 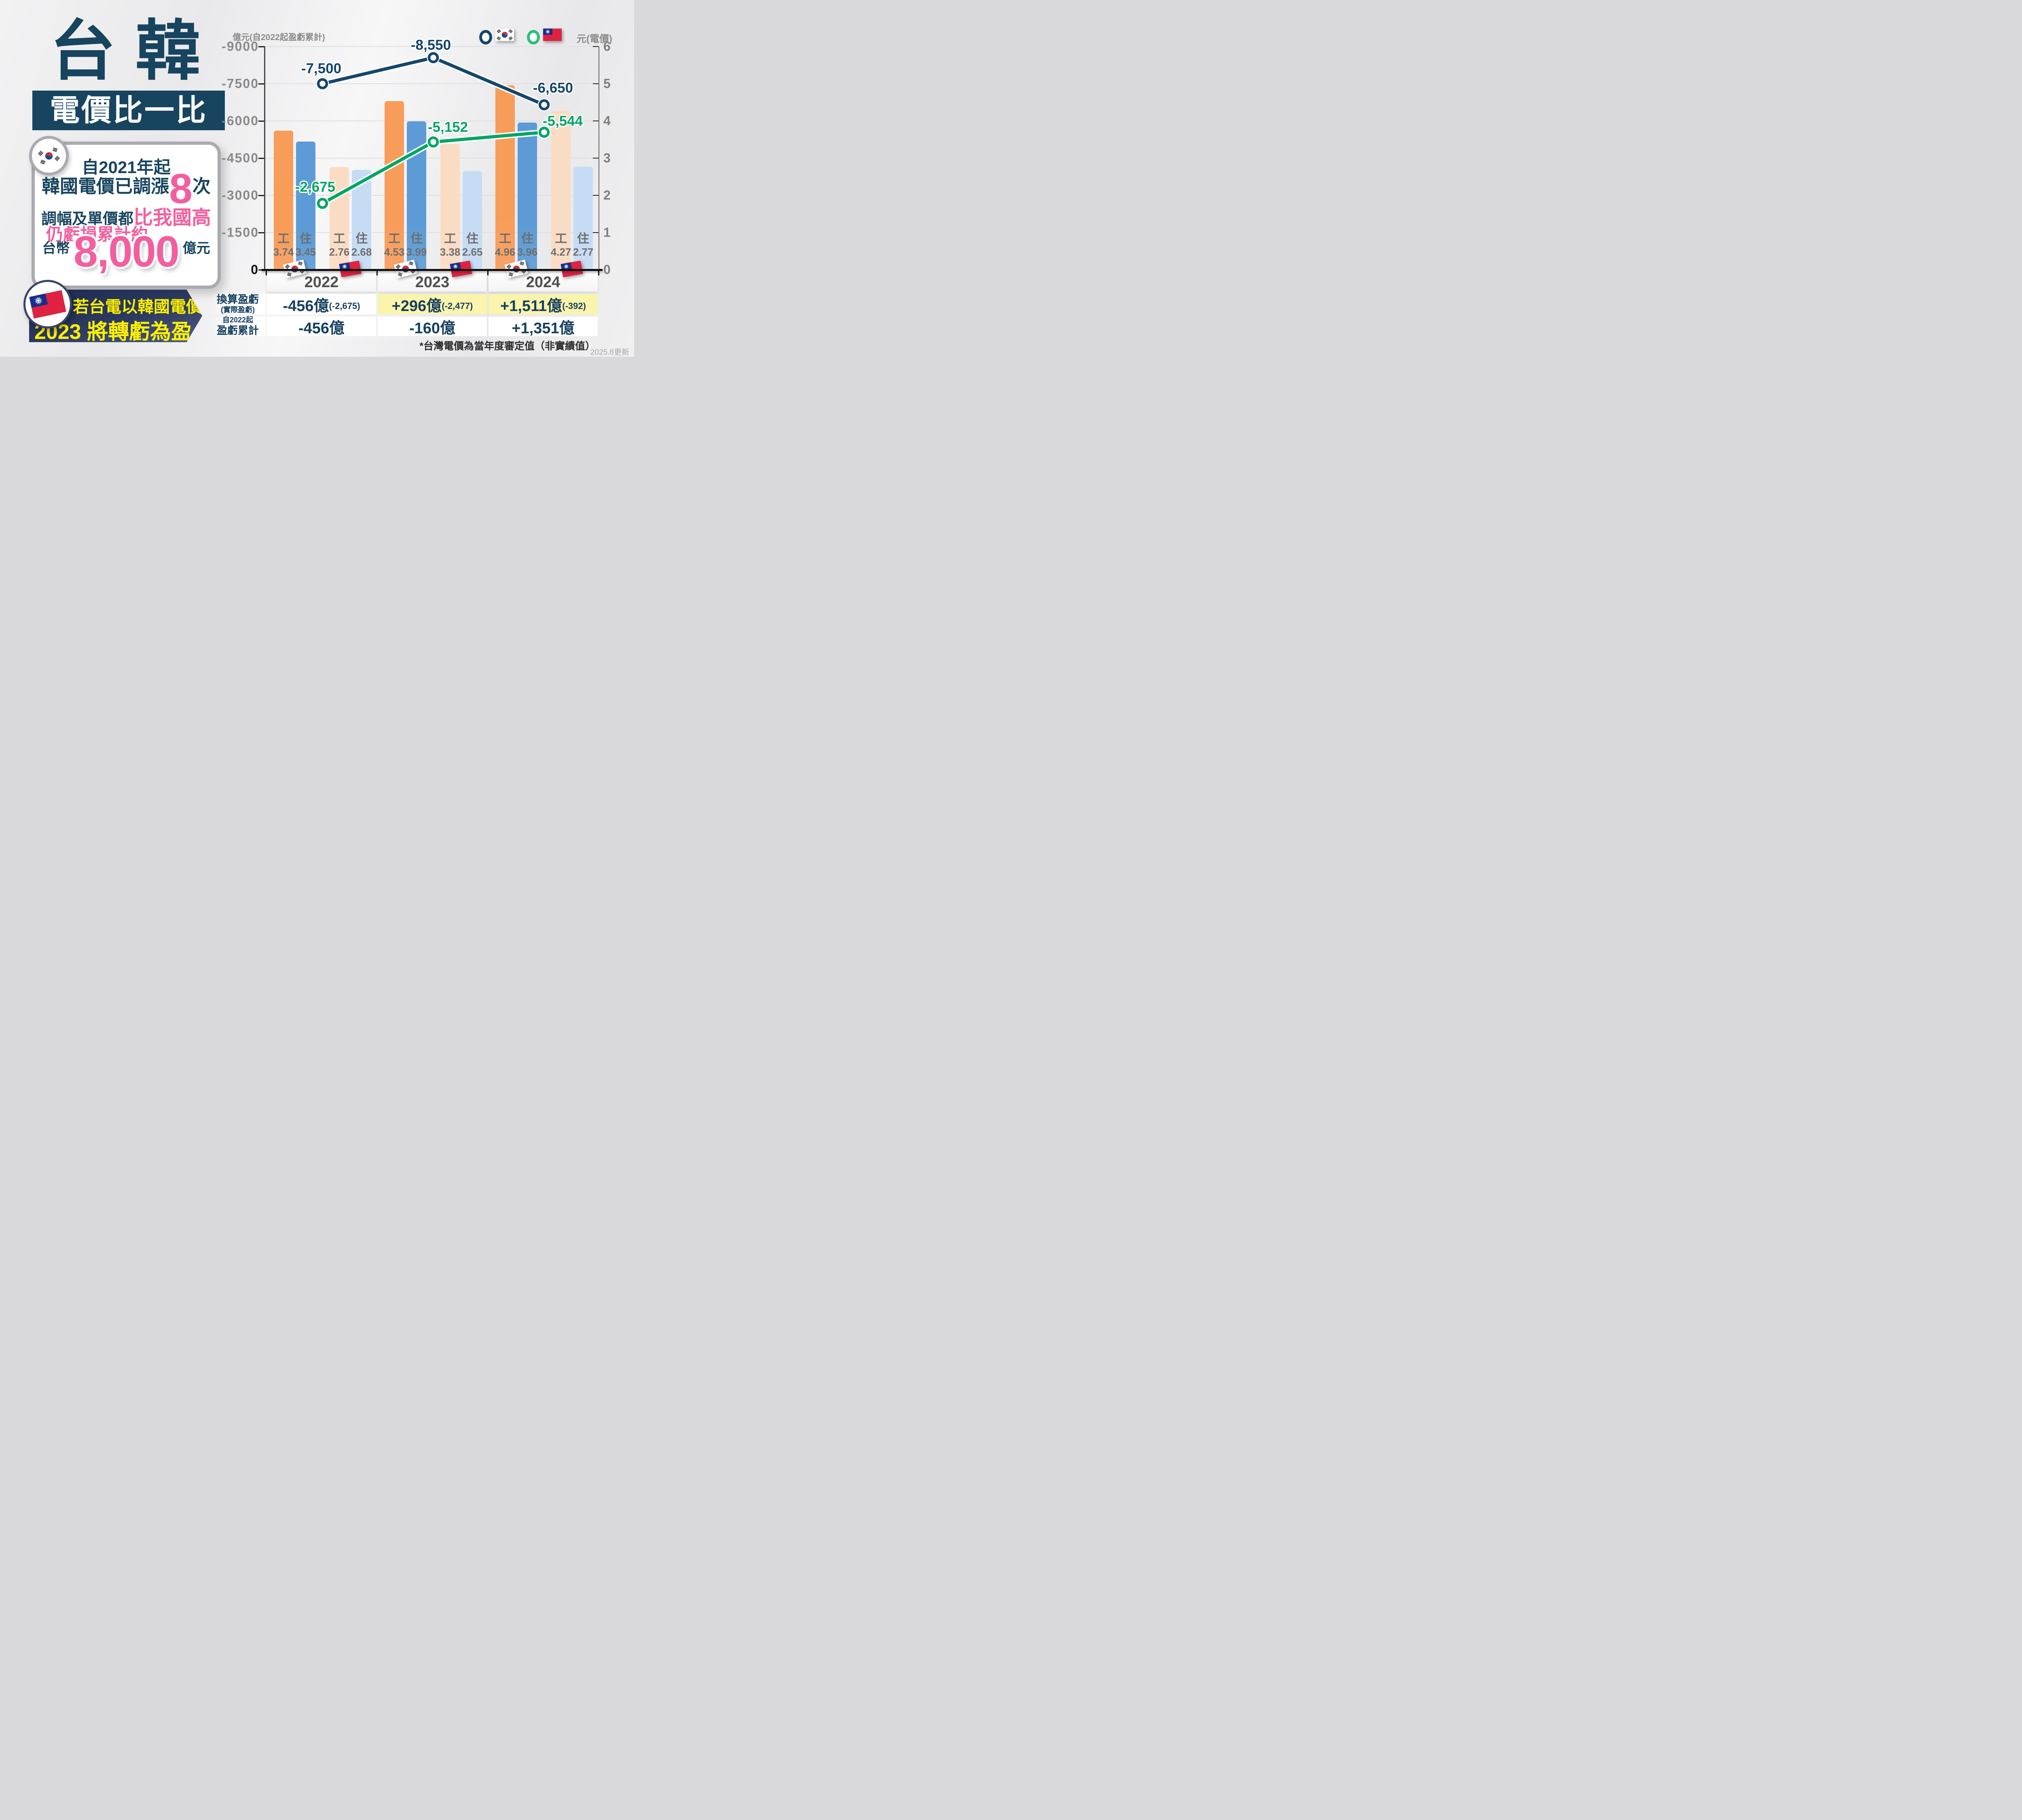 What do you see at coordinates (607, 157) in the screenshot?
I see `right-axis-tick-label: 3` at bounding box center [607, 157].